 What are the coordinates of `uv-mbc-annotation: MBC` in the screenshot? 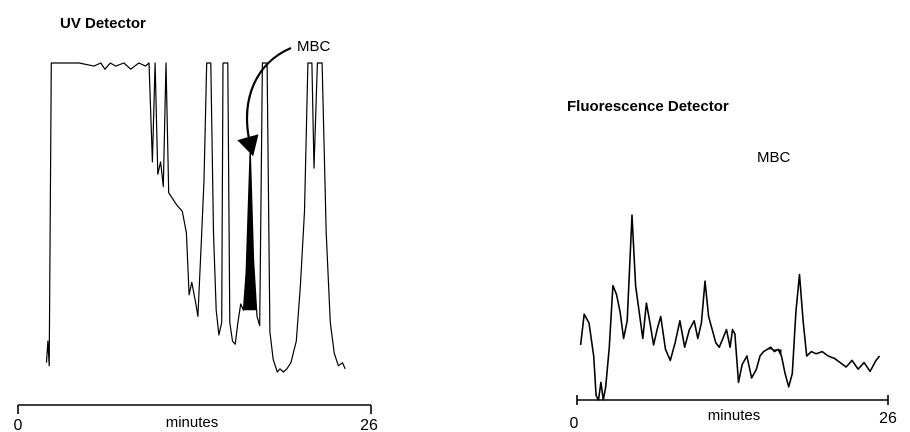 It's located at (314, 46).